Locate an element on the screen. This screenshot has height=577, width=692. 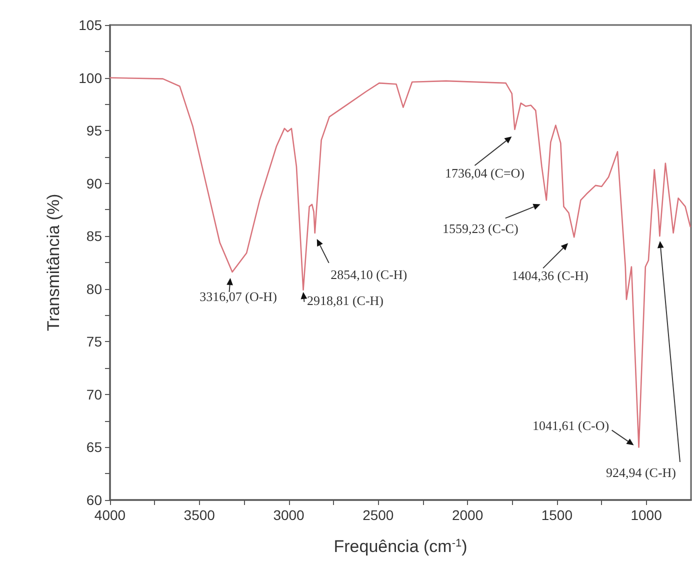
annotation: 2918,81 (C-H) is located at coordinates (345, 300).